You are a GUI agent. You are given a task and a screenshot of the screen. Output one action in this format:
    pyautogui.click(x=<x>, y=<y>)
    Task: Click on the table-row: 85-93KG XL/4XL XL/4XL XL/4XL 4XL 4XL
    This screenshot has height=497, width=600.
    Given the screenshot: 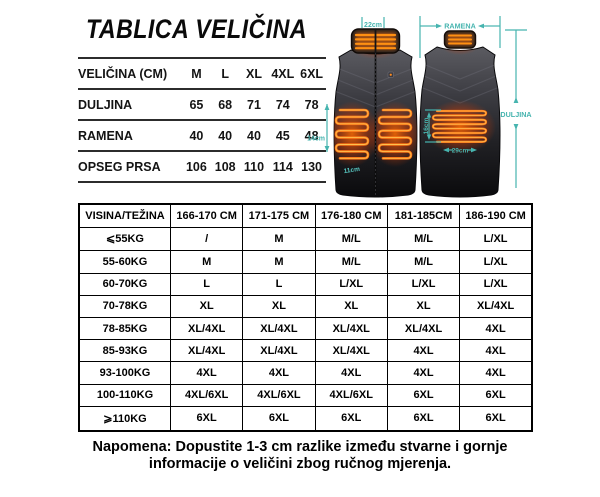 What is the action you would take?
    pyautogui.click(x=305, y=351)
    